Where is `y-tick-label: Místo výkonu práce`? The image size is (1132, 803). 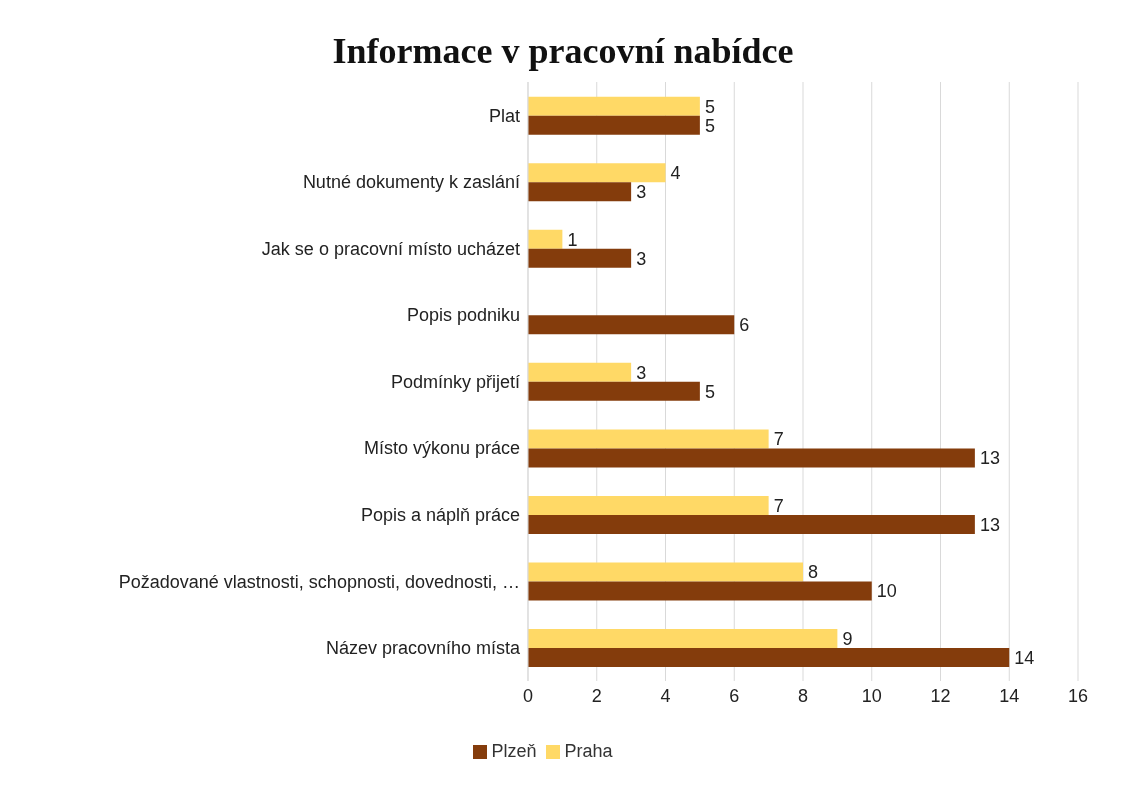
y-tick-label: Místo výkonu práce is located at coordinates (441, 448).